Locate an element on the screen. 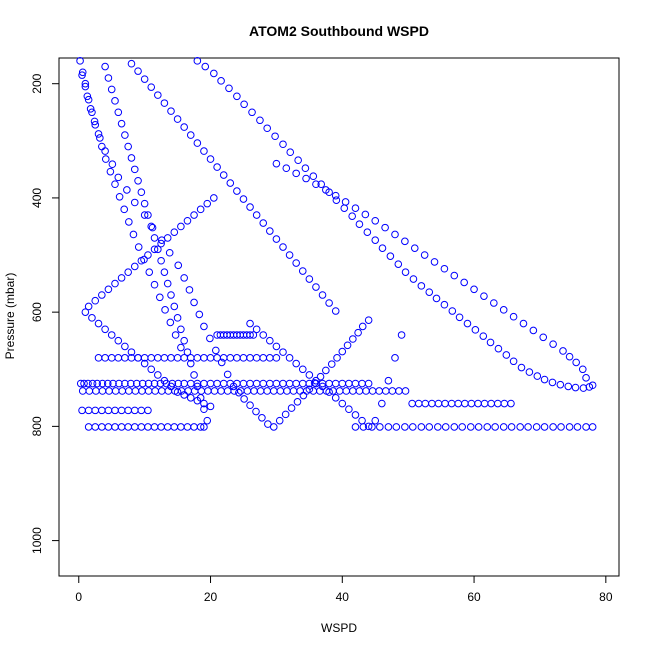  x-tick-label-3: 60 is located at coordinates (474, 597).